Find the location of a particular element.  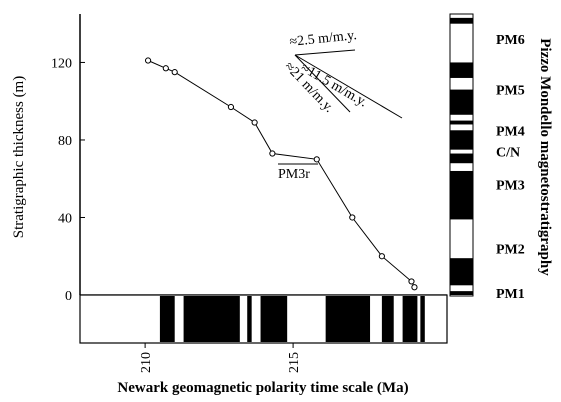

pizzo-mondello-column is located at coordinates (461, 155).